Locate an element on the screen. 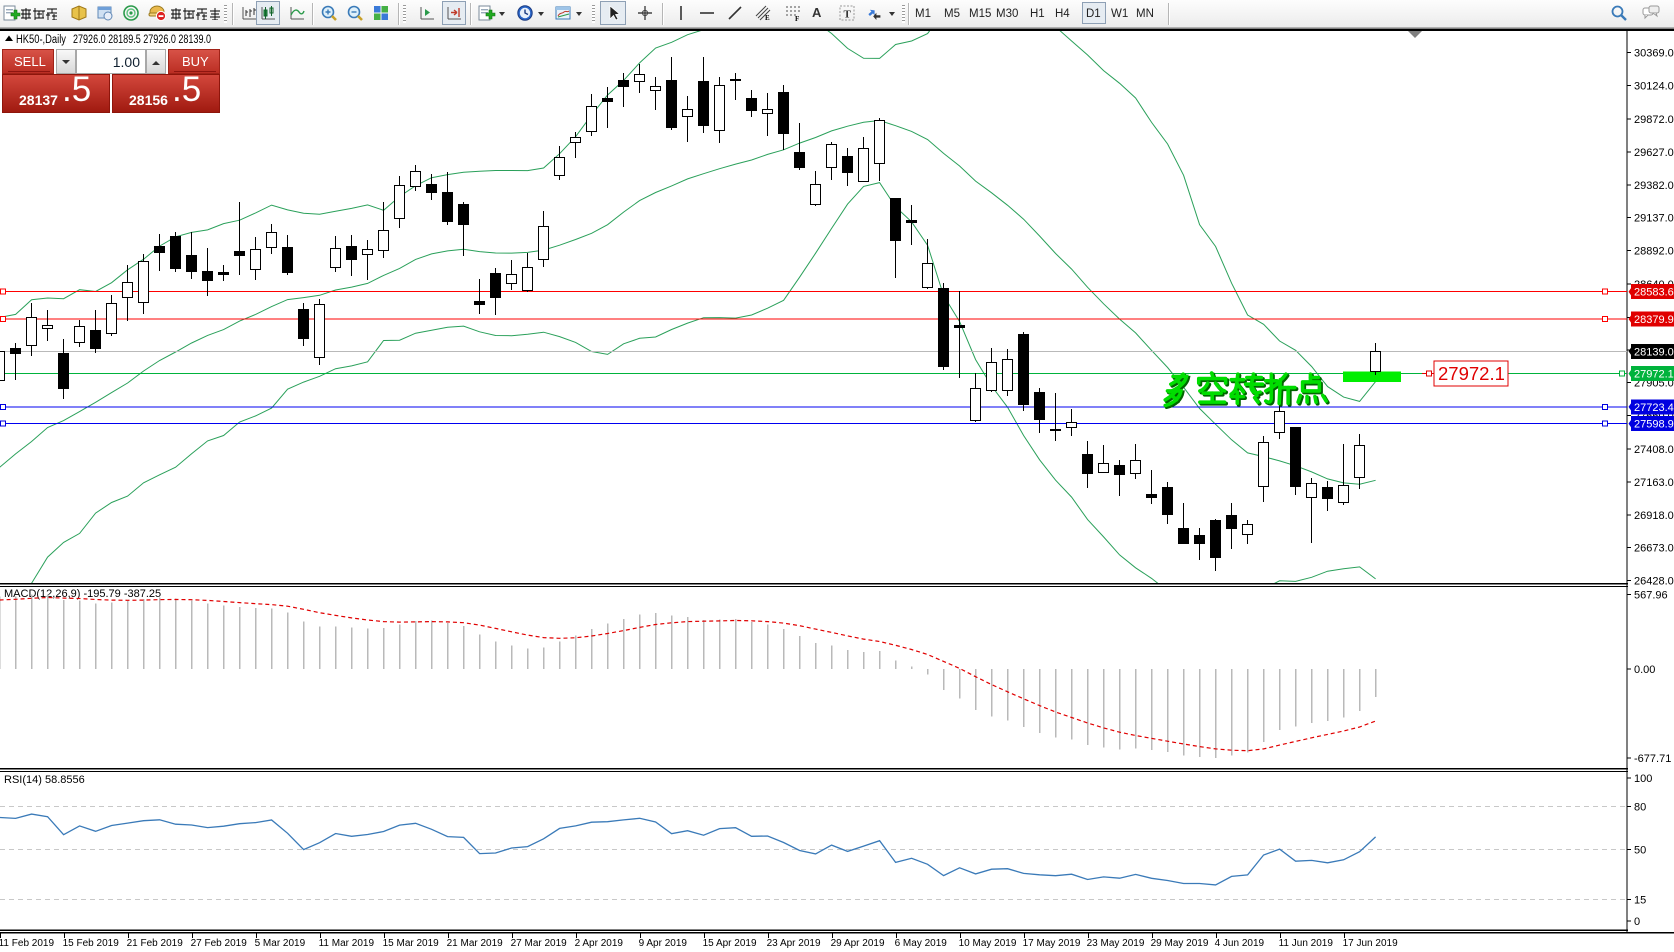 This screenshot has width=1674, height=952. svg-text: 100 is located at coordinates (1643, 779).